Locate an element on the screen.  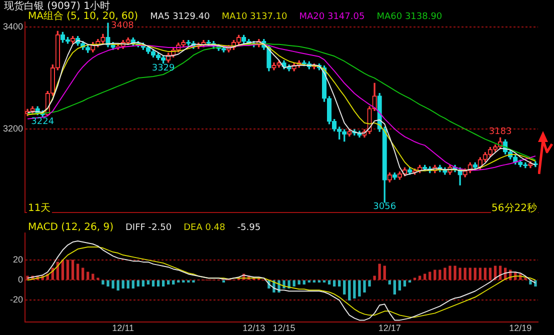
text: DIFF -2.50 is located at coordinates (148, 228).